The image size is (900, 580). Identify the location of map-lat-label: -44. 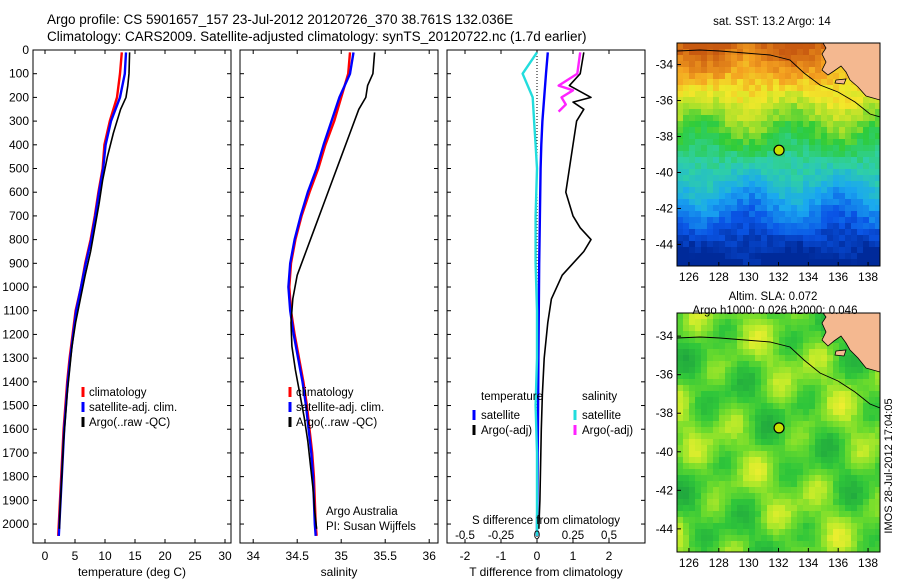
(665, 244).